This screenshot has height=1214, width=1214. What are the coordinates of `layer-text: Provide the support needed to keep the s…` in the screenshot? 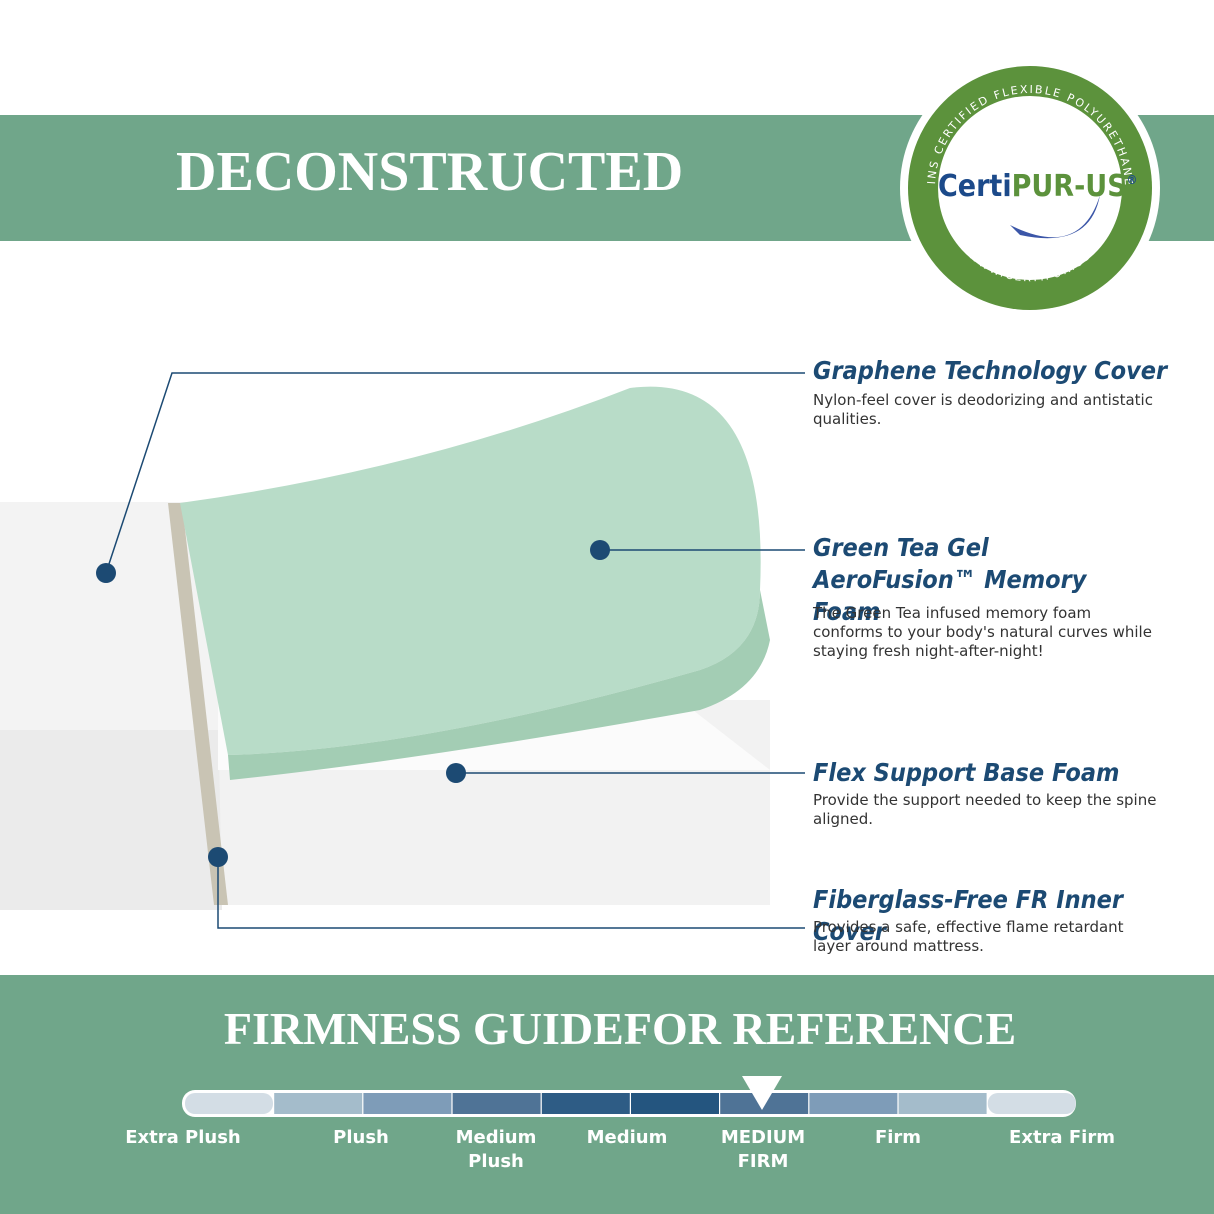 It's located at (985, 809).